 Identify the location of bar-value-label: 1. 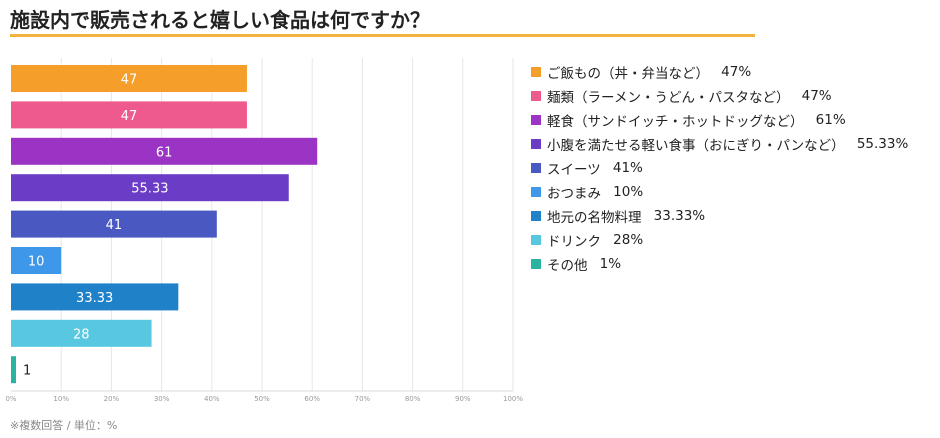
(27, 371).